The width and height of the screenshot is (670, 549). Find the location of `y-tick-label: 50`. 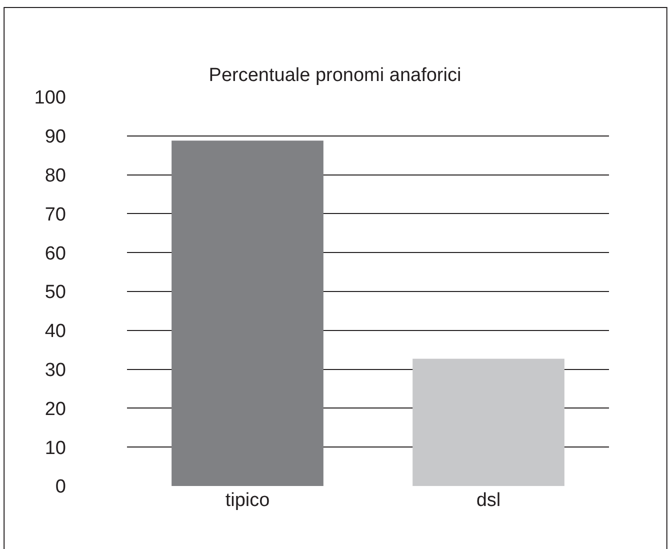

y-tick-label: 50 is located at coordinates (55, 293).